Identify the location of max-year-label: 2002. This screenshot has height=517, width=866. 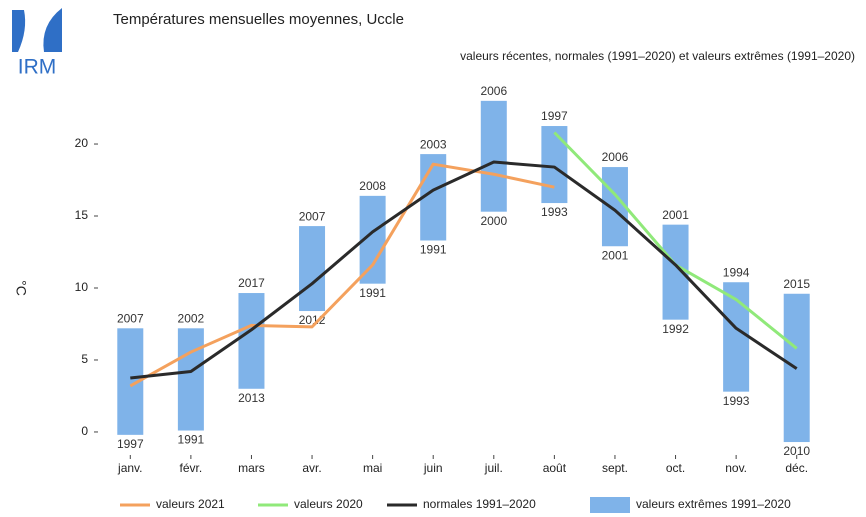
(191, 318).